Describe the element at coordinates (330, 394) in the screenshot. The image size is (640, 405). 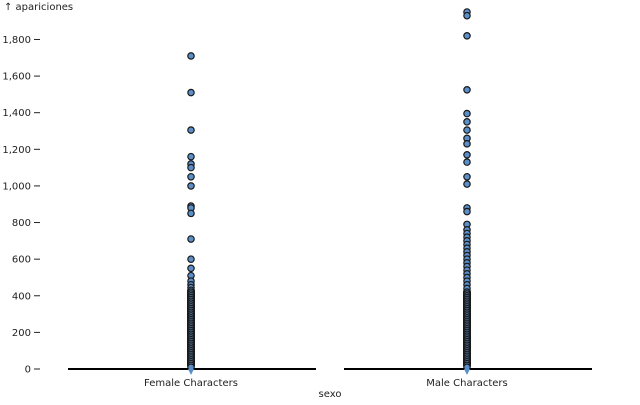
I see `x-axis-title: sexo` at that location.